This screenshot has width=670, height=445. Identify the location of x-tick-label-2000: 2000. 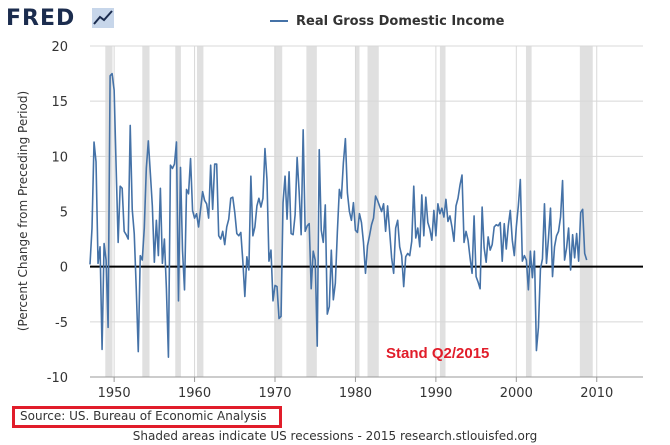
(516, 393).